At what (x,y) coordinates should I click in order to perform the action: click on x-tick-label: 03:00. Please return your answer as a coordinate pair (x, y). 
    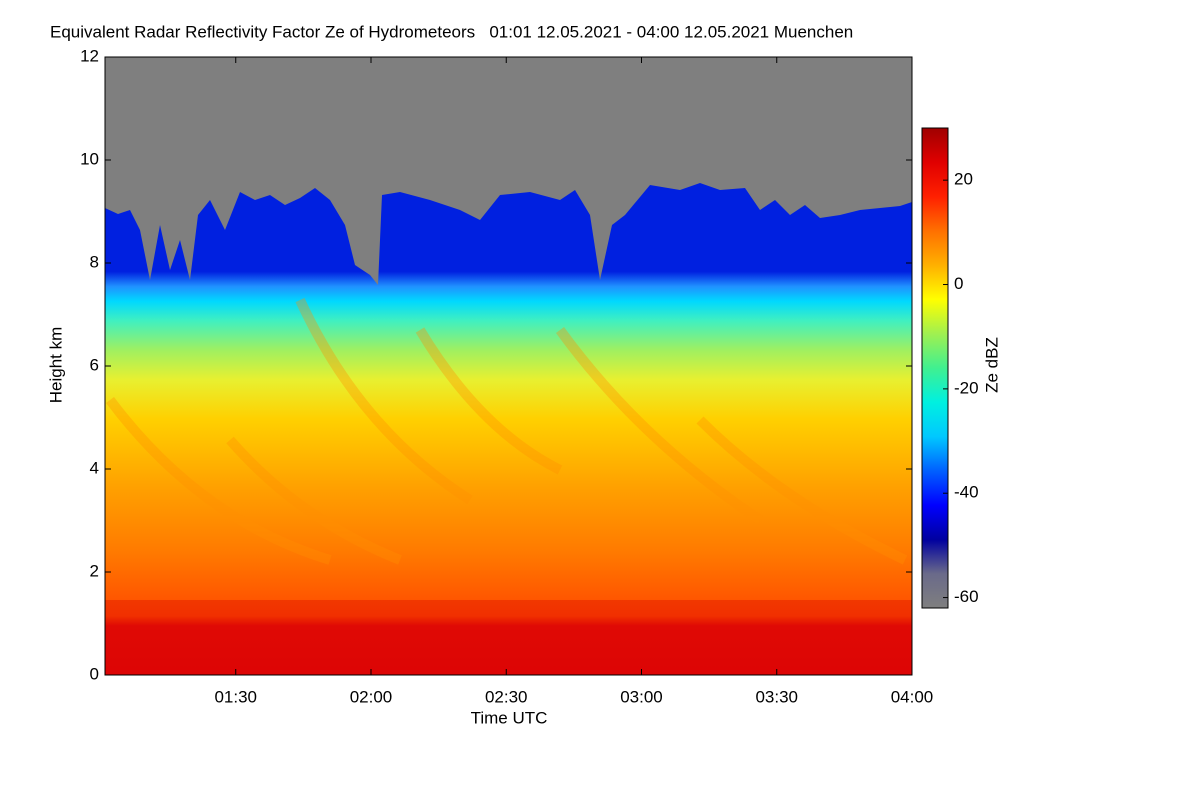
    Looking at the image, I should click on (641, 696).